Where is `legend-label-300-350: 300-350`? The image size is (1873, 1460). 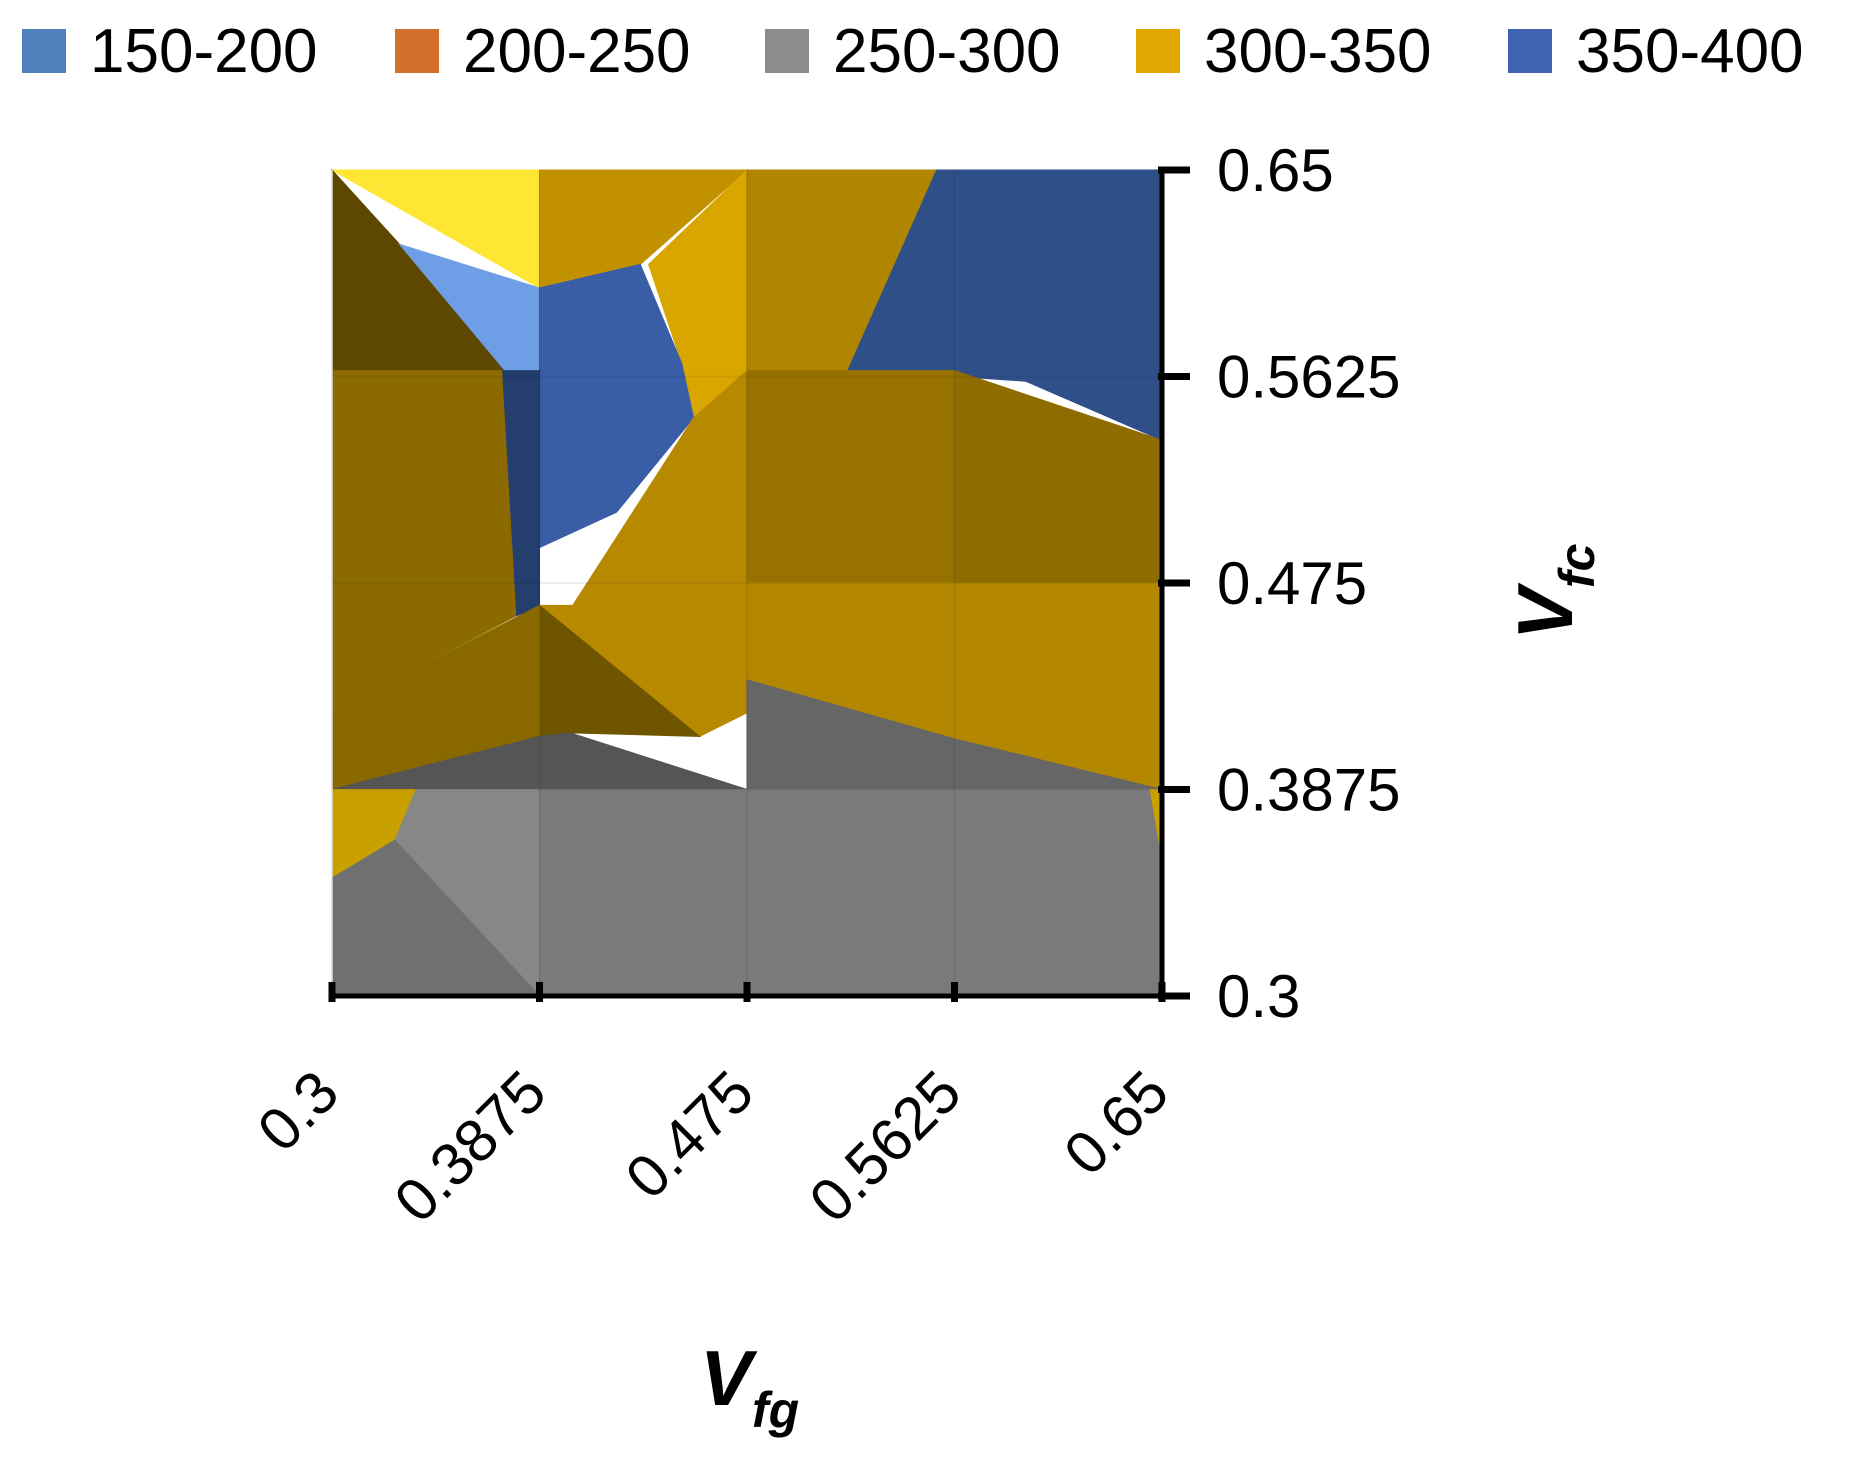
legend-label-300-350: 300-350 is located at coordinates (1318, 51).